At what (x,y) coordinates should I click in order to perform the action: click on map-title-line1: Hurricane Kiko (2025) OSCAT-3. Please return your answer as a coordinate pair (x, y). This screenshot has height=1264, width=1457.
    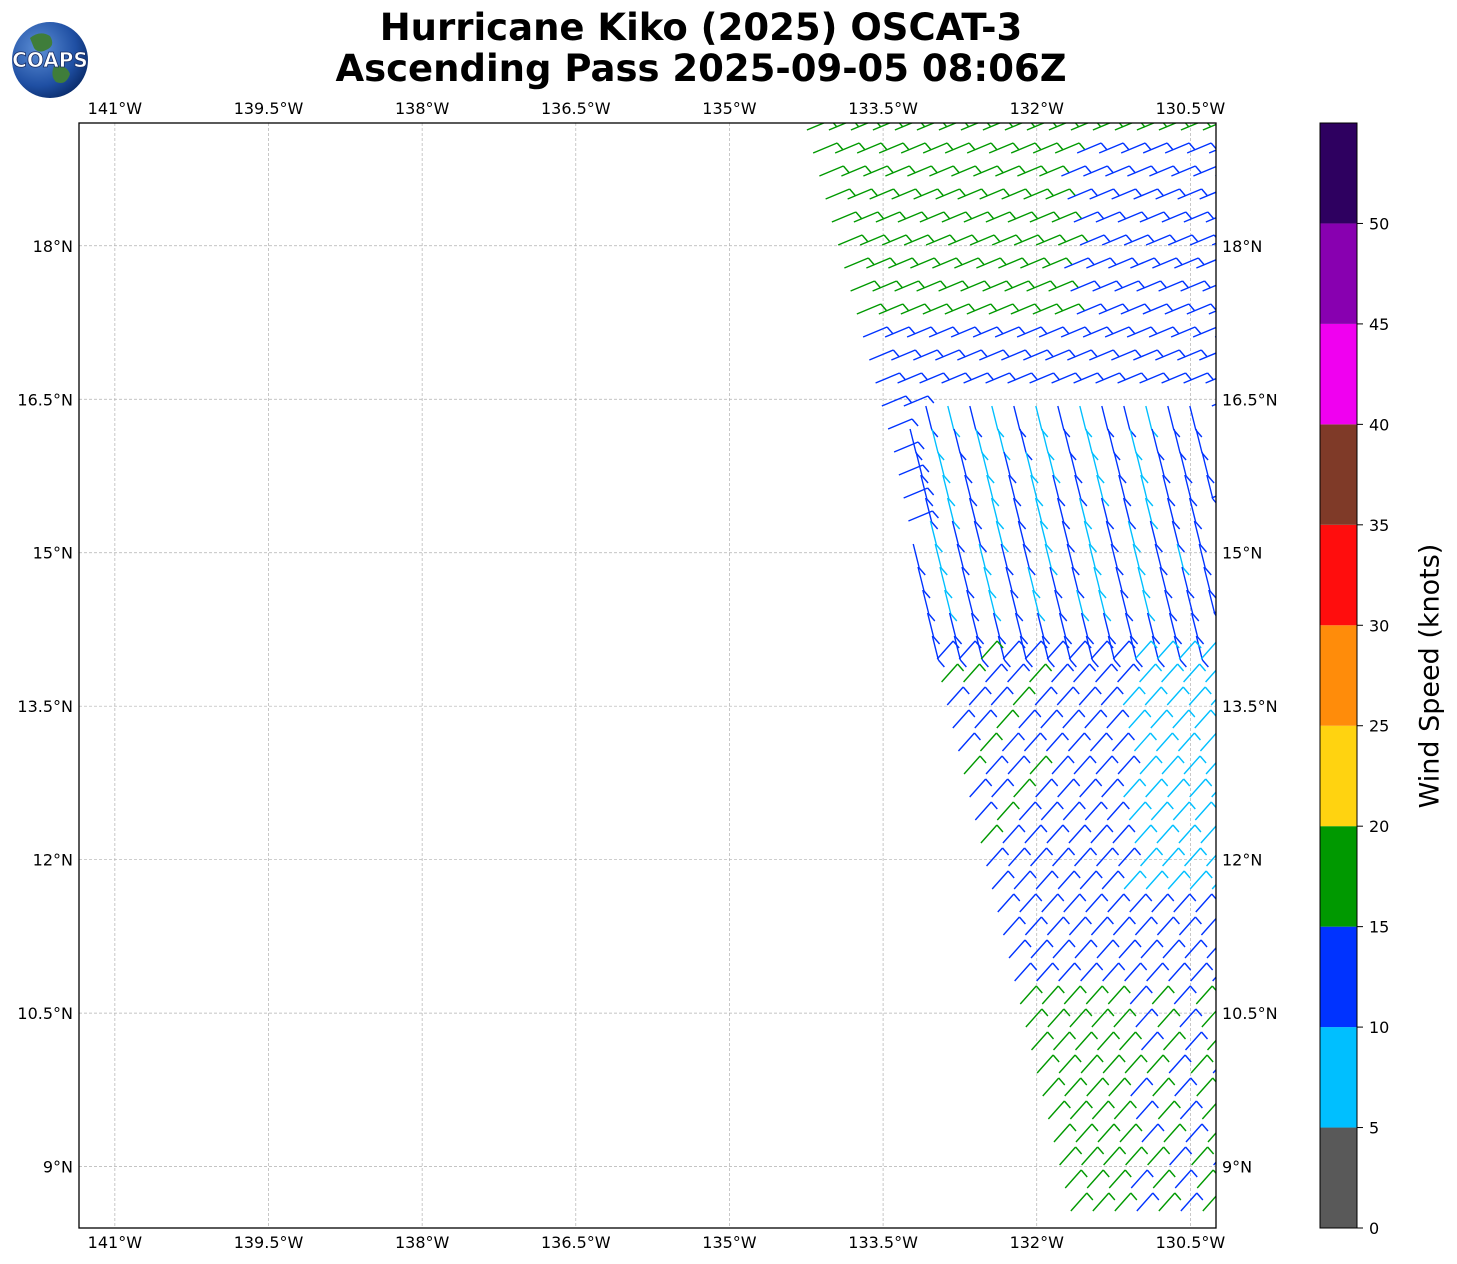
    Looking at the image, I should click on (701, 27).